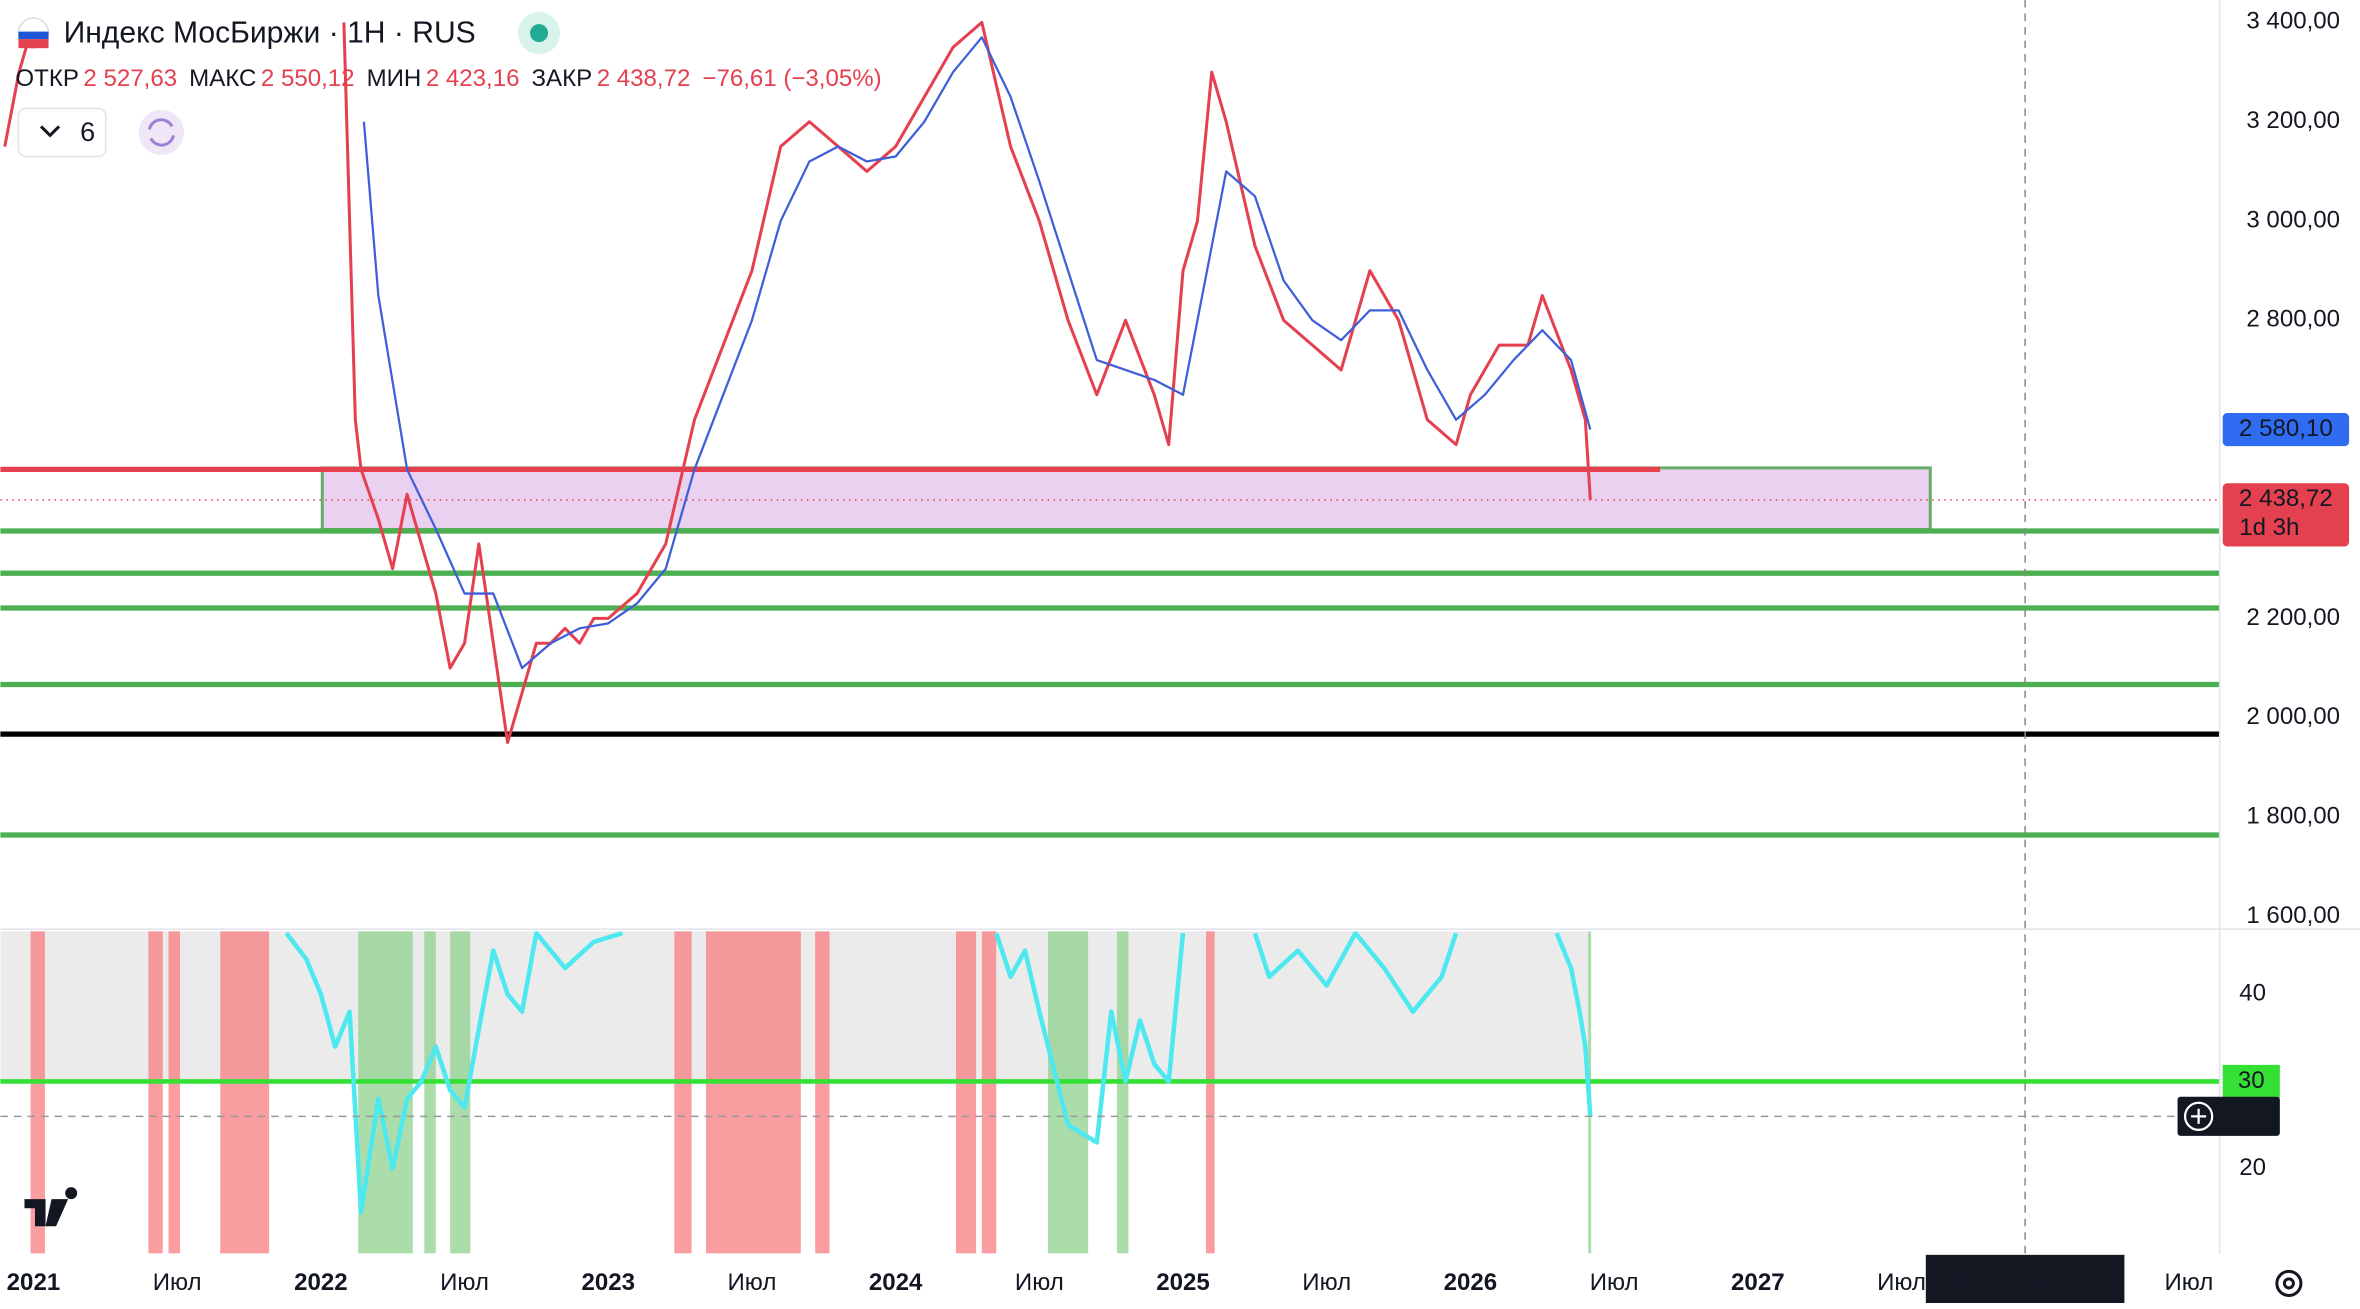  I want to click on threshold-label: 30, so click(2251, 1080).